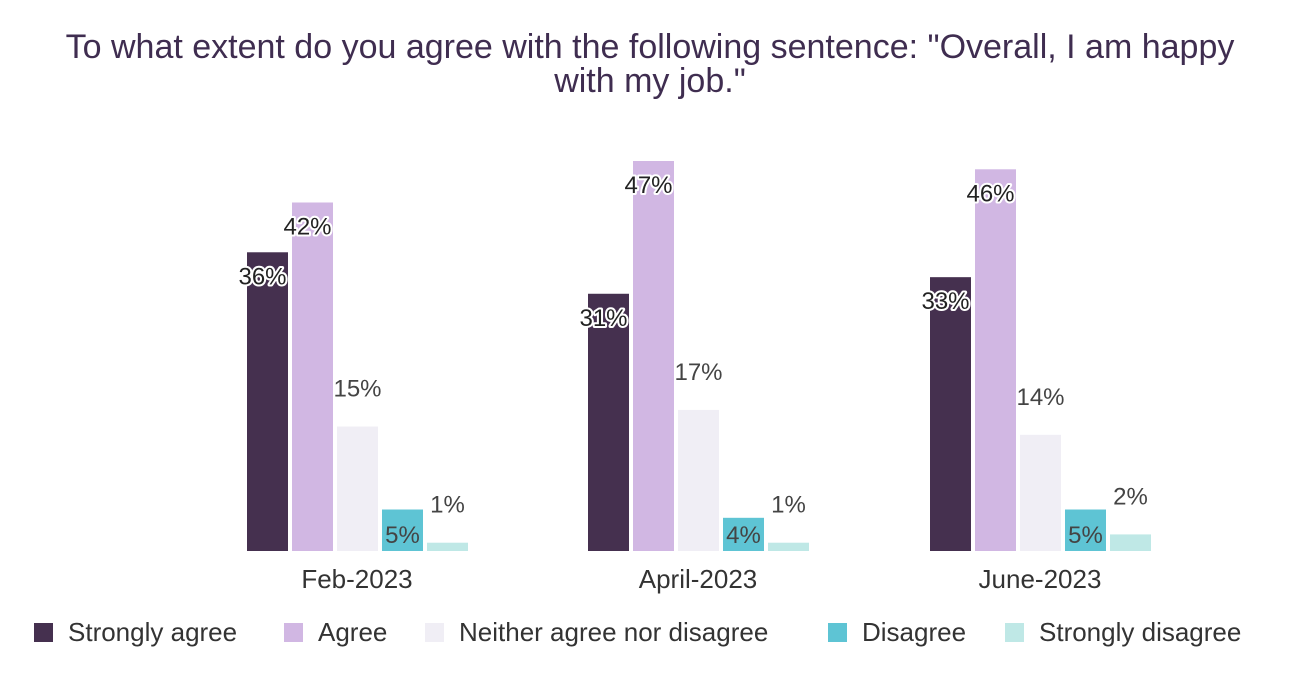 This screenshot has width=1300, height=680. What do you see at coordinates (698, 372) in the screenshot?
I see `data-label: 17%` at bounding box center [698, 372].